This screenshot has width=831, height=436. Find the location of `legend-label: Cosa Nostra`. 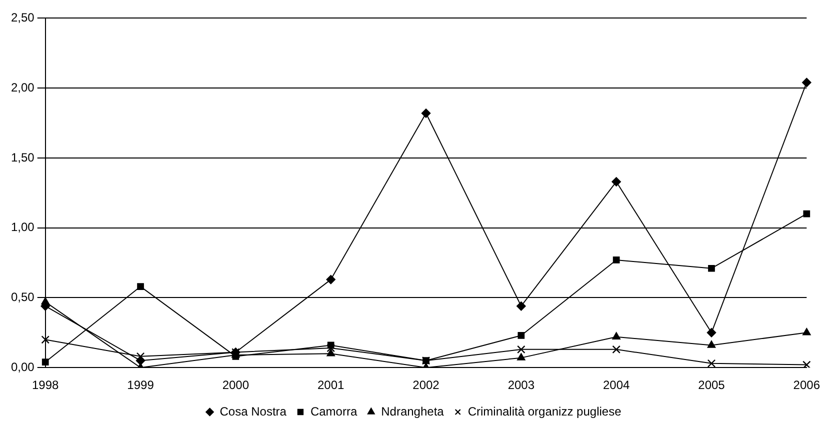

legend-label: Cosa Nostra is located at coordinates (253, 411).